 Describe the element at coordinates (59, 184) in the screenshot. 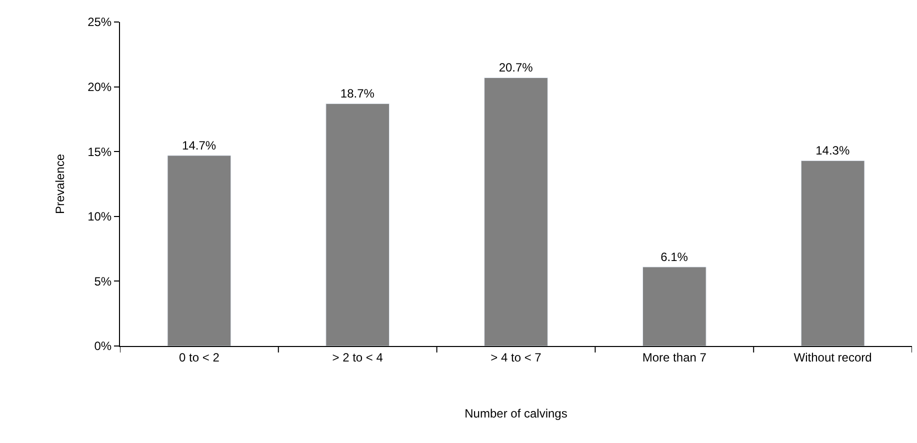

I see `y-axis-title: Prevalence` at that location.